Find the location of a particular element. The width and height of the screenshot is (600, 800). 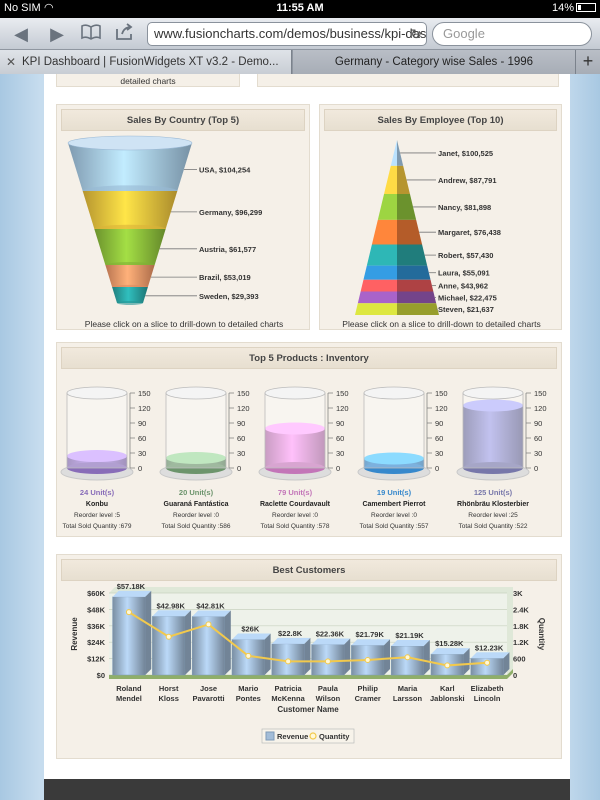

wifi-icon: ◠ is located at coordinates (49, 8).